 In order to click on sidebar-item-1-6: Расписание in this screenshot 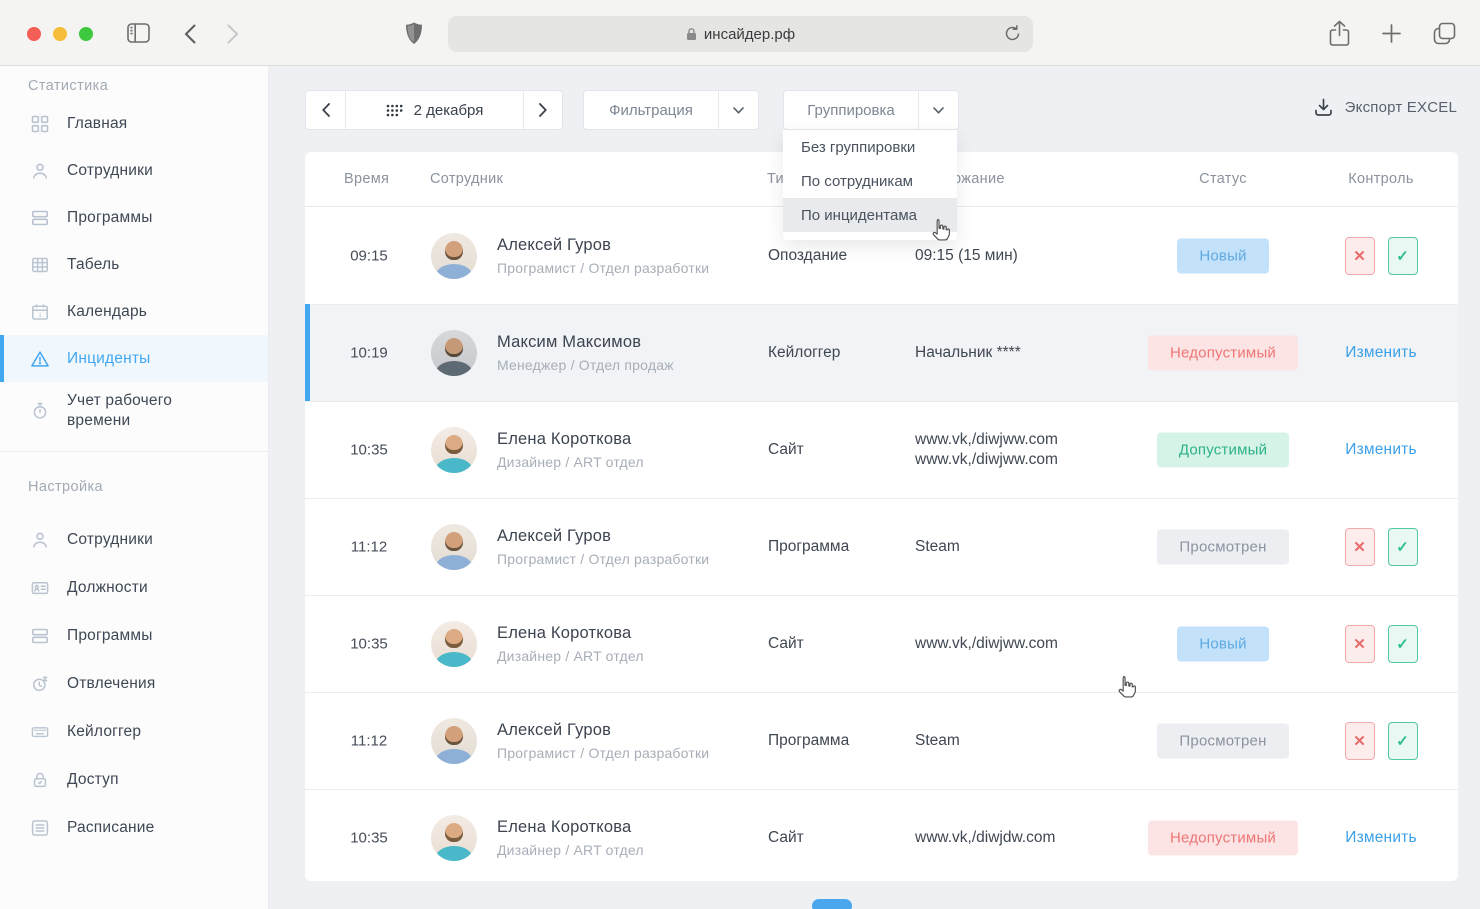, I will do `click(134, 828)`.